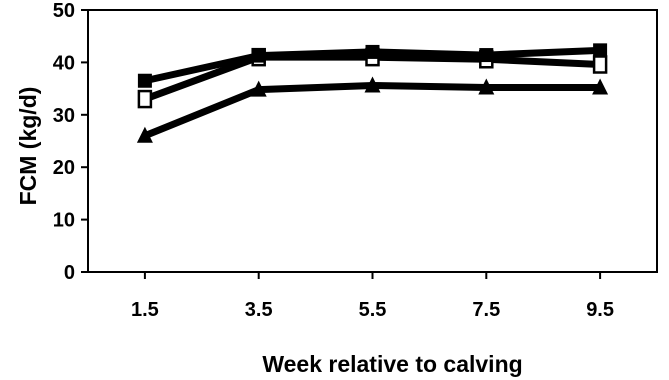 Image resolution: width=669 pixels, height=380 pixels. Describe the element at coordinates (64, 221) in the screenshot. I see `y-tick-label: 10` at that location.